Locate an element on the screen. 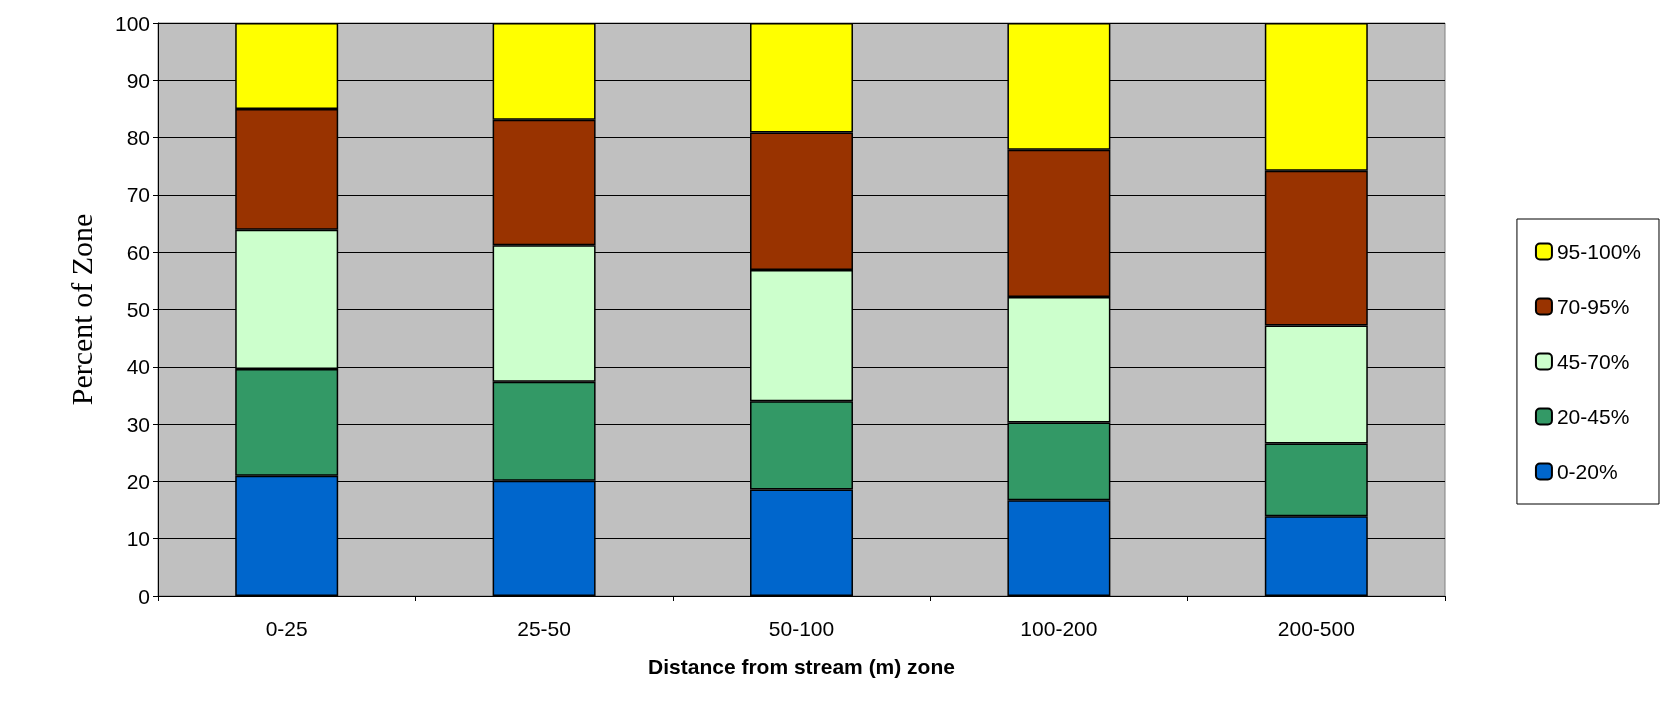  y-tick-label: 60 is located at coordinates (138, 252).